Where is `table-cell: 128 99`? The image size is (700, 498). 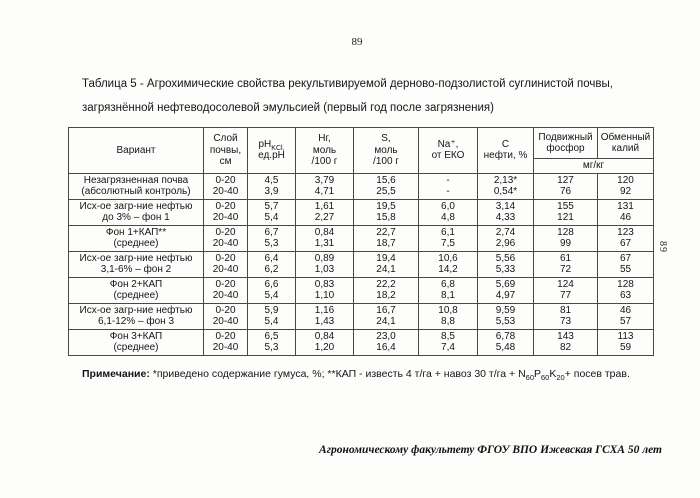
table-cell: 128 99 is located at coordinates (565, 238).